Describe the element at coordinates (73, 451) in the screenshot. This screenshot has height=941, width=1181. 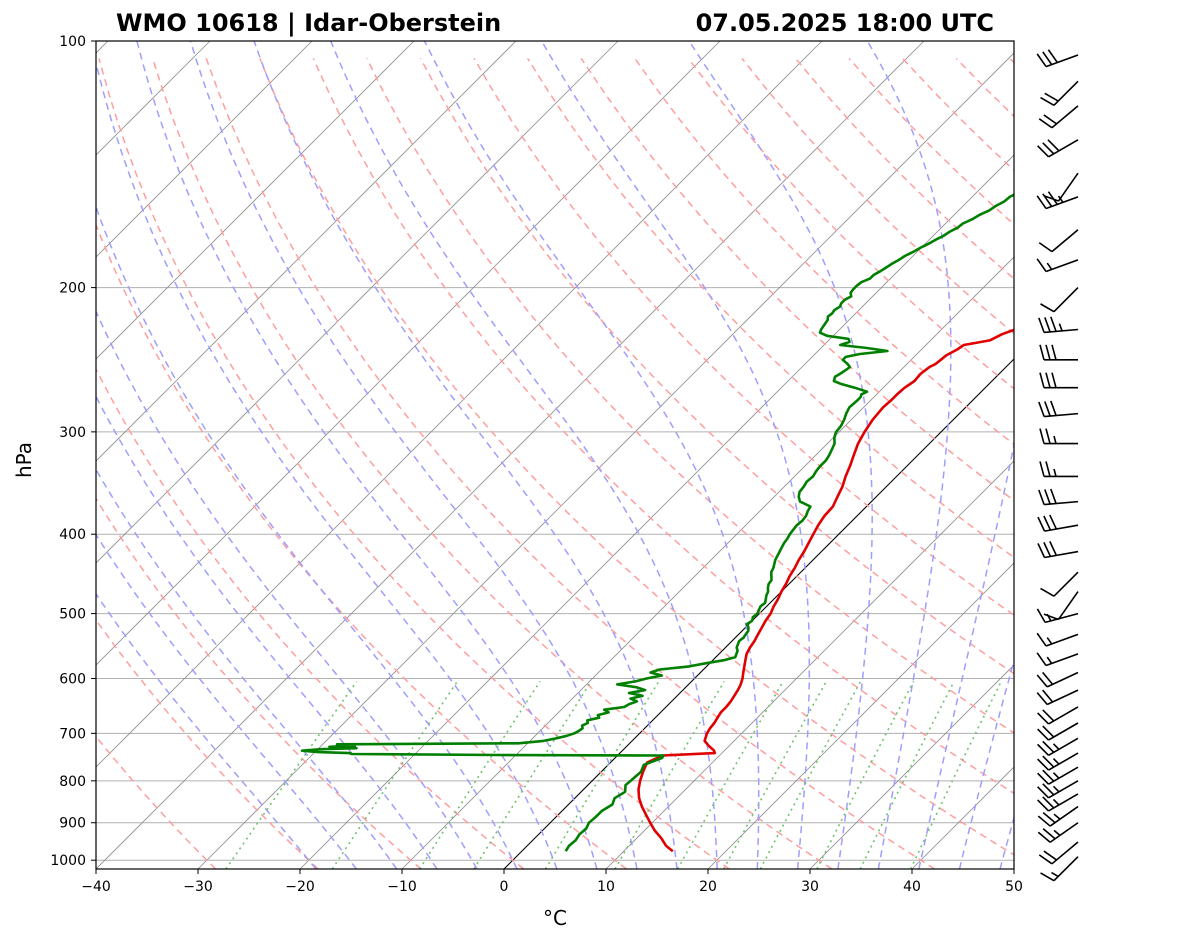
I see `y-axis-ticks: 100 200 300 400 500 600 700 800 900 1000` at that location.